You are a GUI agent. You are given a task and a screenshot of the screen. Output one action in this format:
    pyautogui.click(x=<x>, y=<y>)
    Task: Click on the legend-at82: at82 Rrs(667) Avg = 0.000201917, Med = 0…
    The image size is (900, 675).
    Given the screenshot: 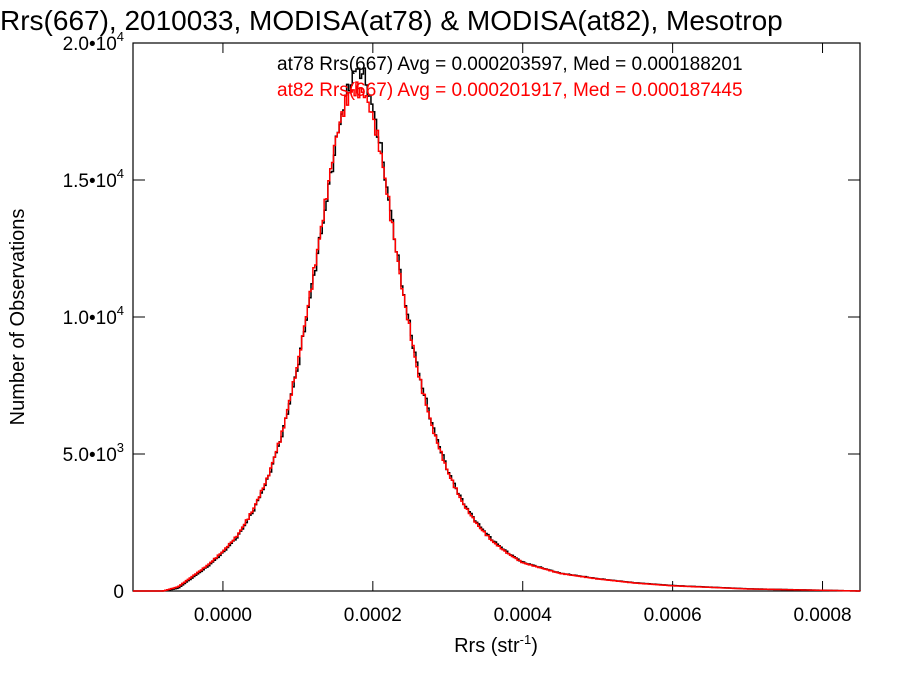 What is the action you would take?
    pyautogui.click(x=510, y=90)
    